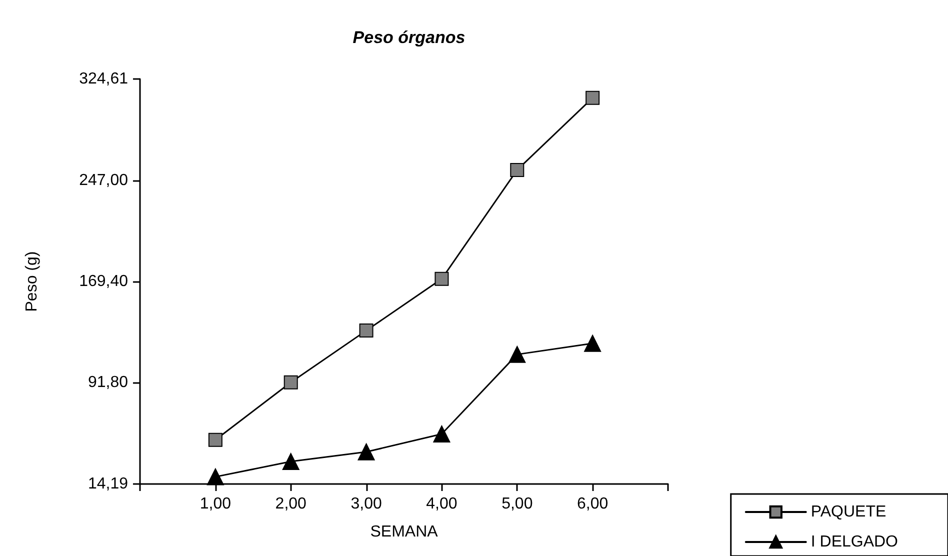  I want to click on x-tick-label: 2,00, so click(291, 504).